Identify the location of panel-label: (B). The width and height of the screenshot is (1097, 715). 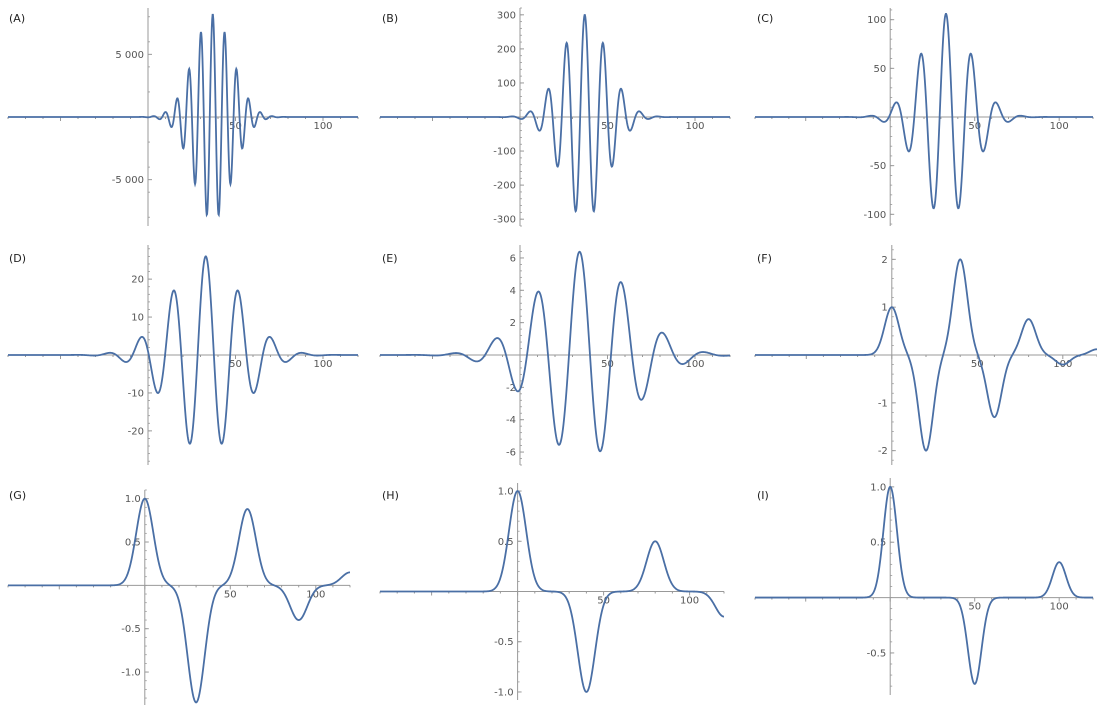
(390, 18).